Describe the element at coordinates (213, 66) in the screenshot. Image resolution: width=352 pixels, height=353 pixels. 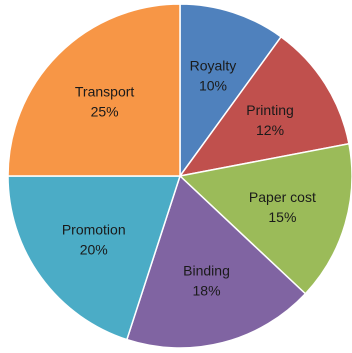
I see `slice-label-royalty: Royalty` at that location.